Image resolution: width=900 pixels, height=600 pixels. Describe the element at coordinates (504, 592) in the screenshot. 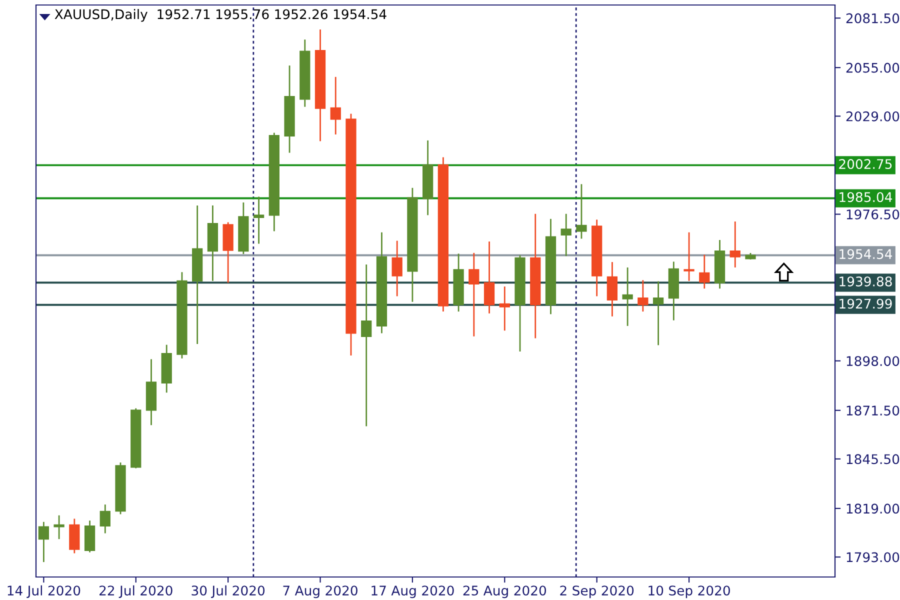

I see `x-tick-label: 25 Aug 2020` at that location.